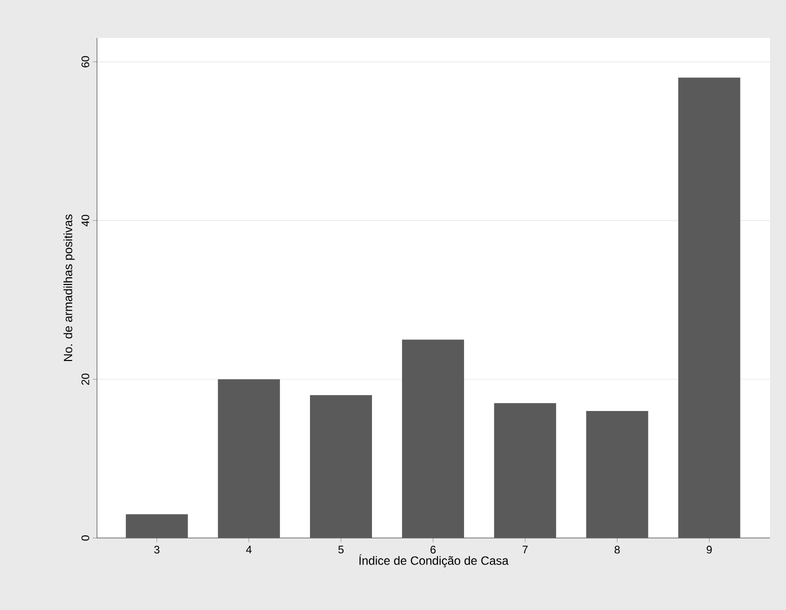  I want to click on x-tick-label: 4, so click(249, 550).